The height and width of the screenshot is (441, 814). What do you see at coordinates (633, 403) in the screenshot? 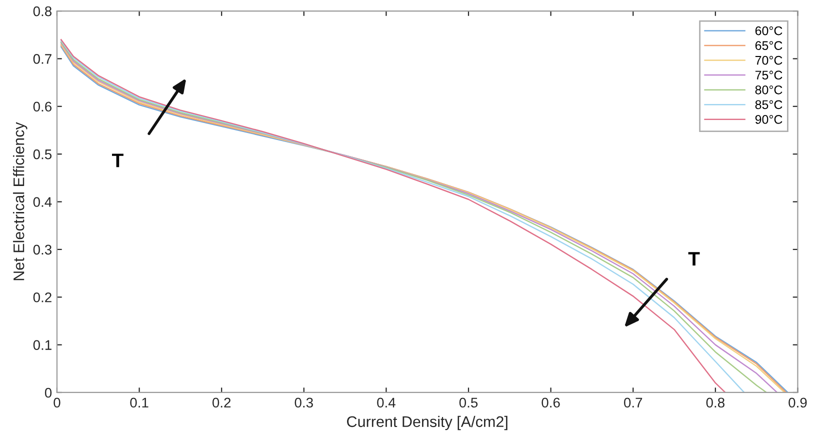
I see `x-tick-label: 0.7` at bounding box center [633, 403].